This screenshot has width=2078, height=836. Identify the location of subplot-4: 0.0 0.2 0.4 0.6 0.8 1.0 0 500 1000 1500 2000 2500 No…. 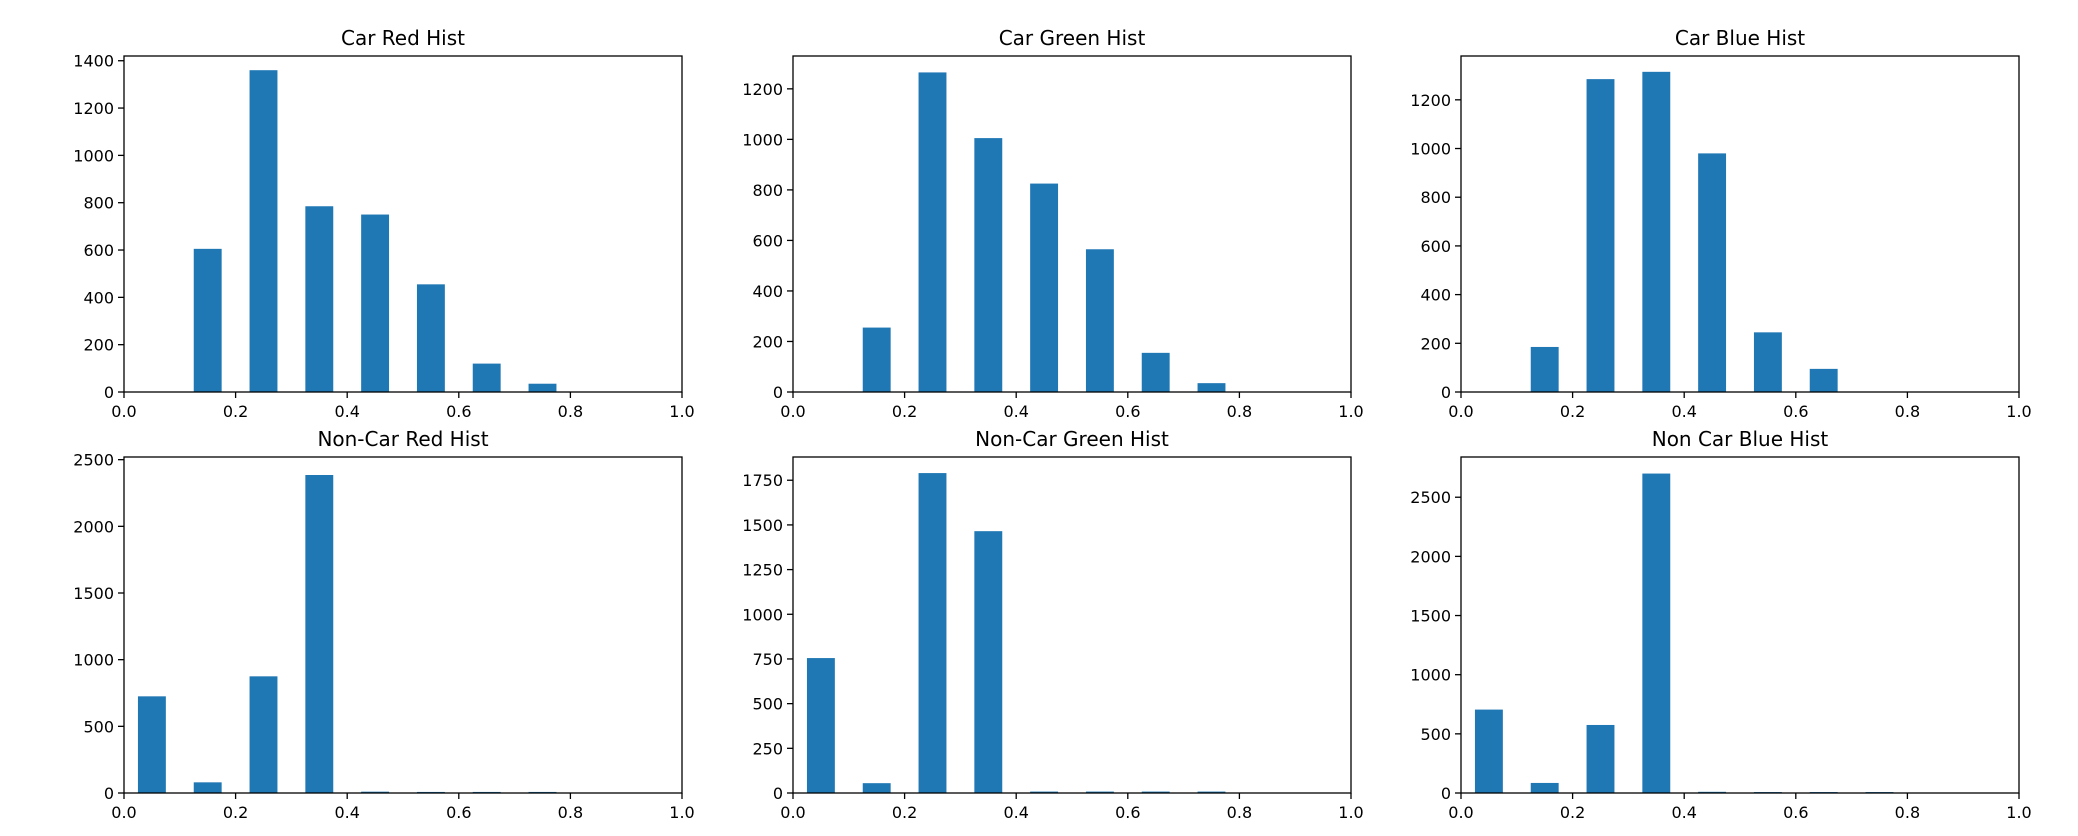
(383, 624).